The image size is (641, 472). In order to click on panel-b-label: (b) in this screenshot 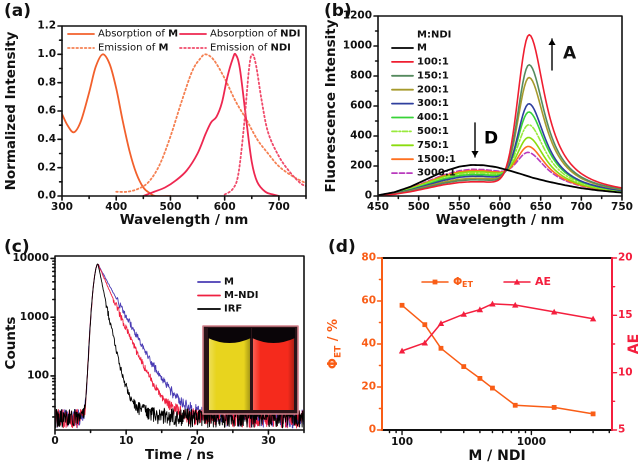, I will do `click(338, 11)`.